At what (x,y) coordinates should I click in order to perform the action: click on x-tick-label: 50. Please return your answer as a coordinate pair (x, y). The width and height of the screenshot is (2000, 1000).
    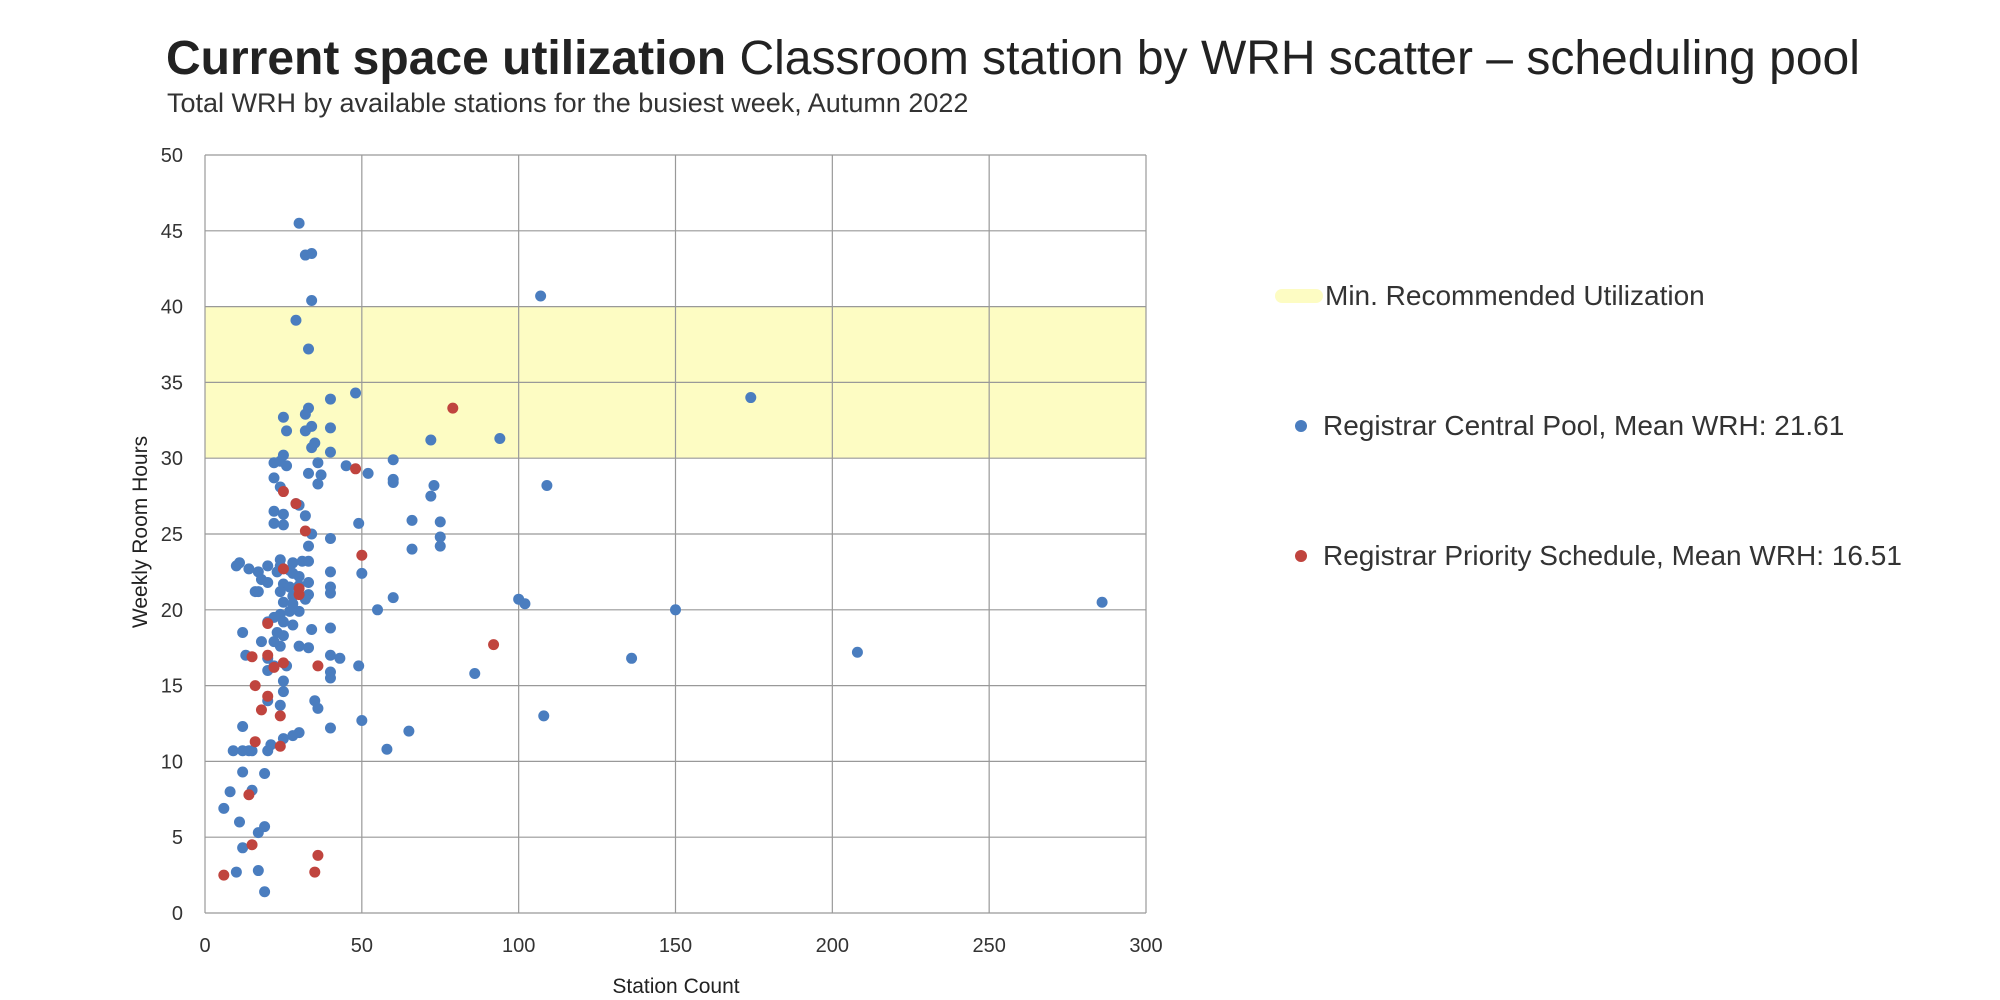
    Looking at the image, I should click on (362, 946).